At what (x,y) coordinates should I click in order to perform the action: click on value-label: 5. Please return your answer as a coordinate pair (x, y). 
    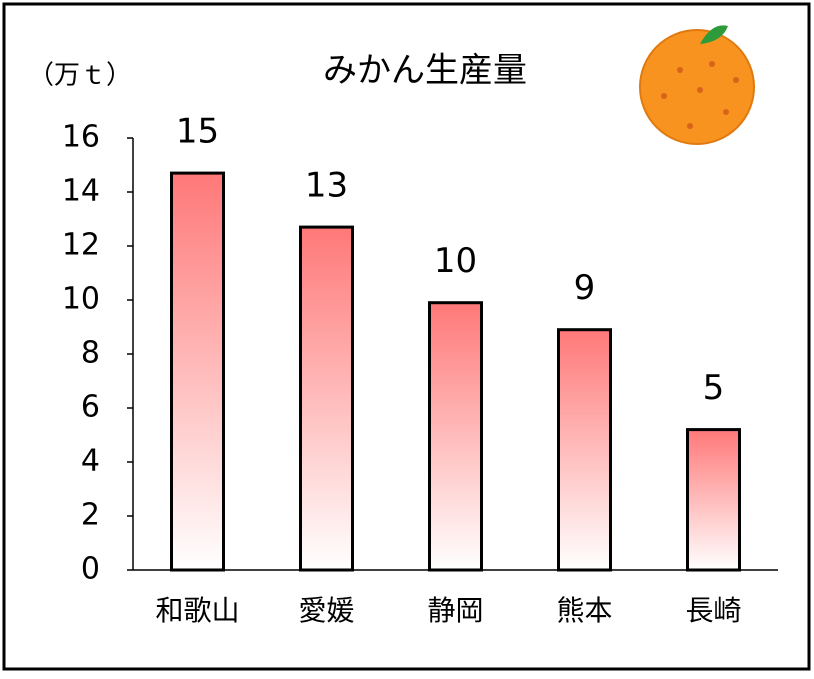
    Looking at the image, I should click on (714, 388).